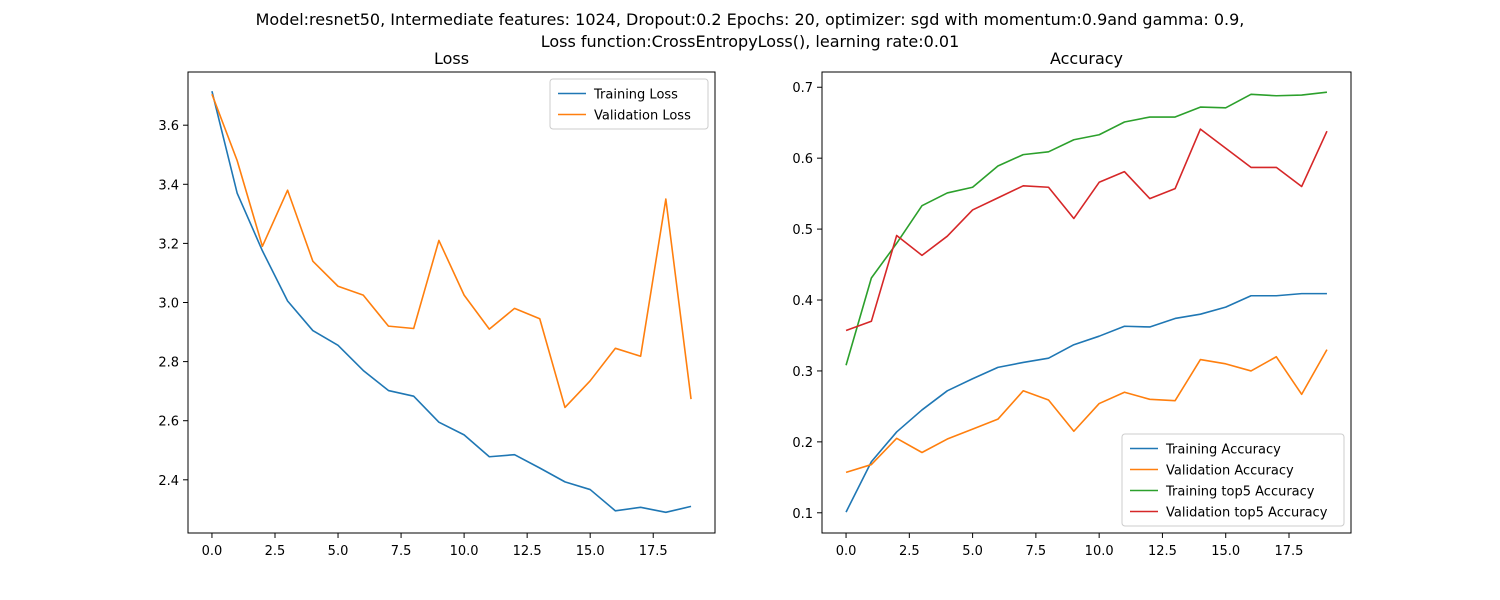 This screenshot has width=1500, height=600. I want to click on loss-xtick-label: 0.0, so click(212, 551).